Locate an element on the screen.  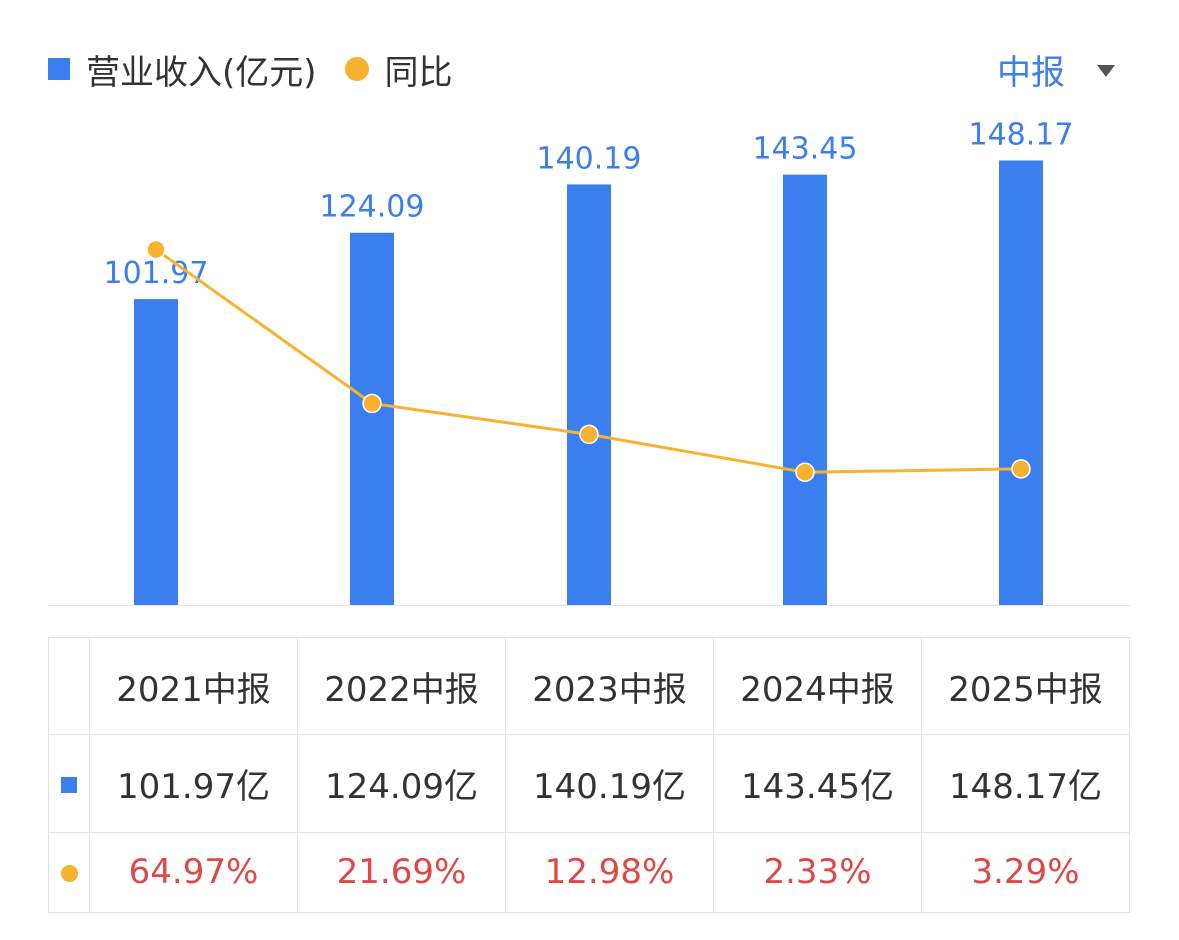
revenue-bar-label: 148.17 is located at coordinates (1021, 136).